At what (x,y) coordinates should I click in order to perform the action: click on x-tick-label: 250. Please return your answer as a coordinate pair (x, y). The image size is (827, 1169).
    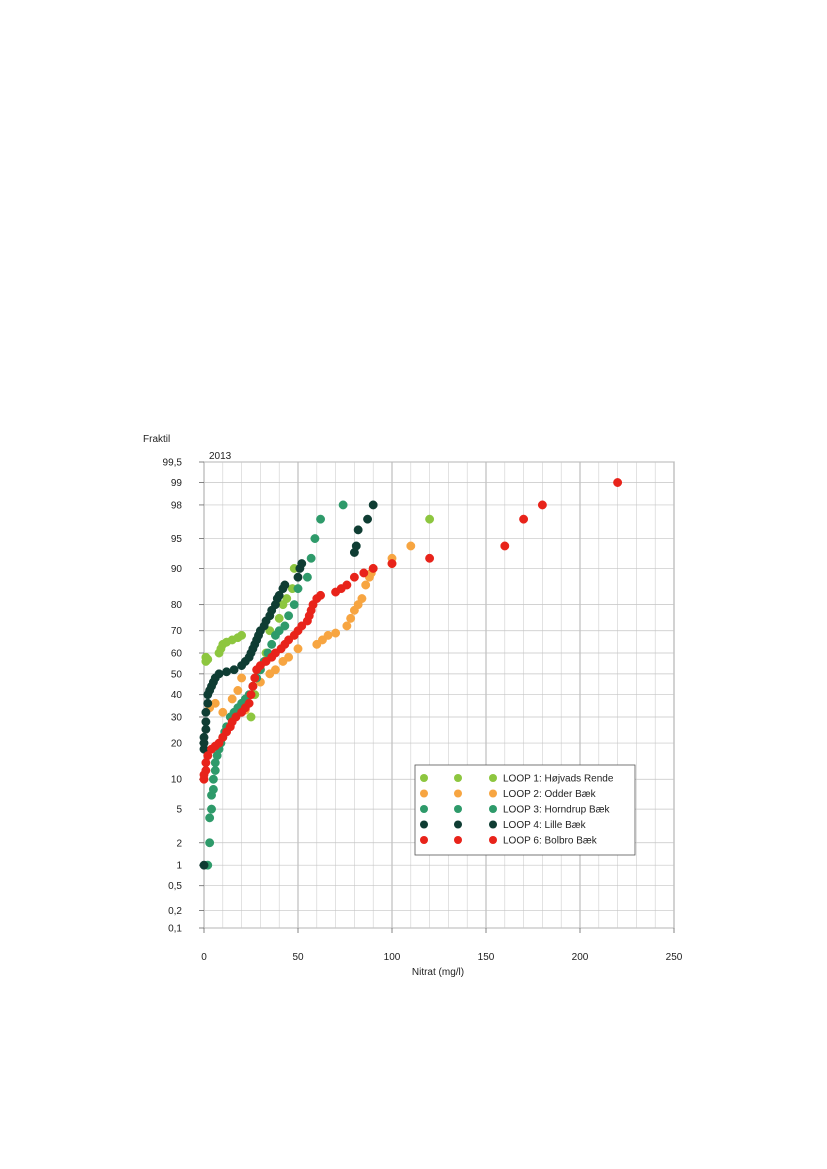
    Looking at the image, I should click on (674, 957).